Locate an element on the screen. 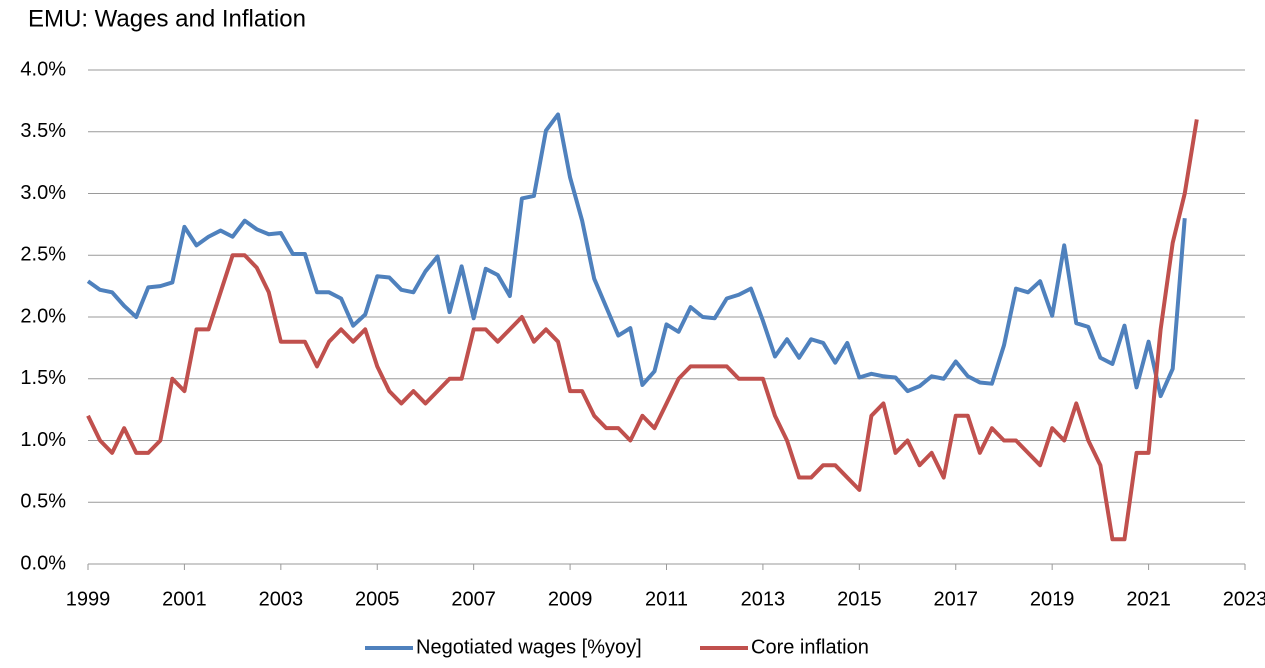 This screenshot has width=1265, height=668. x-tick-label: 2007 is located at coordinates (473, 599).